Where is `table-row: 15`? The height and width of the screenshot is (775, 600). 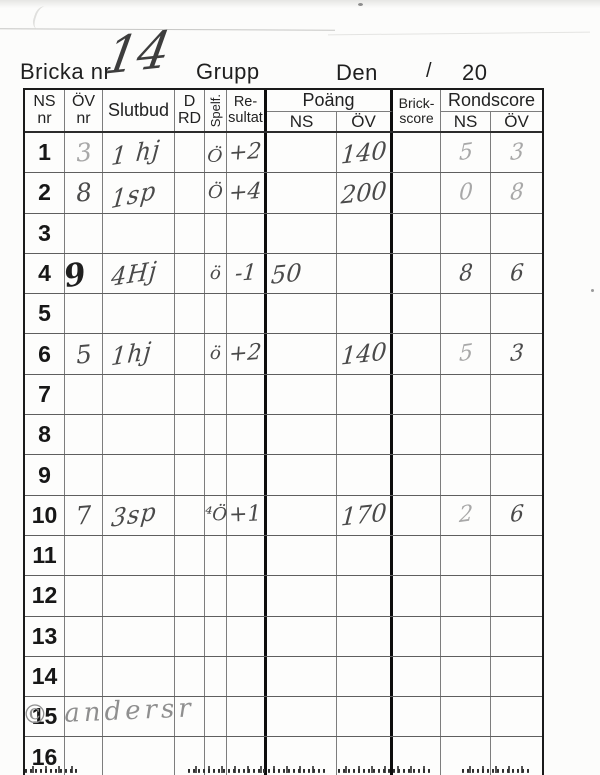
table-row: 15 is located at coordinates (283, 717).